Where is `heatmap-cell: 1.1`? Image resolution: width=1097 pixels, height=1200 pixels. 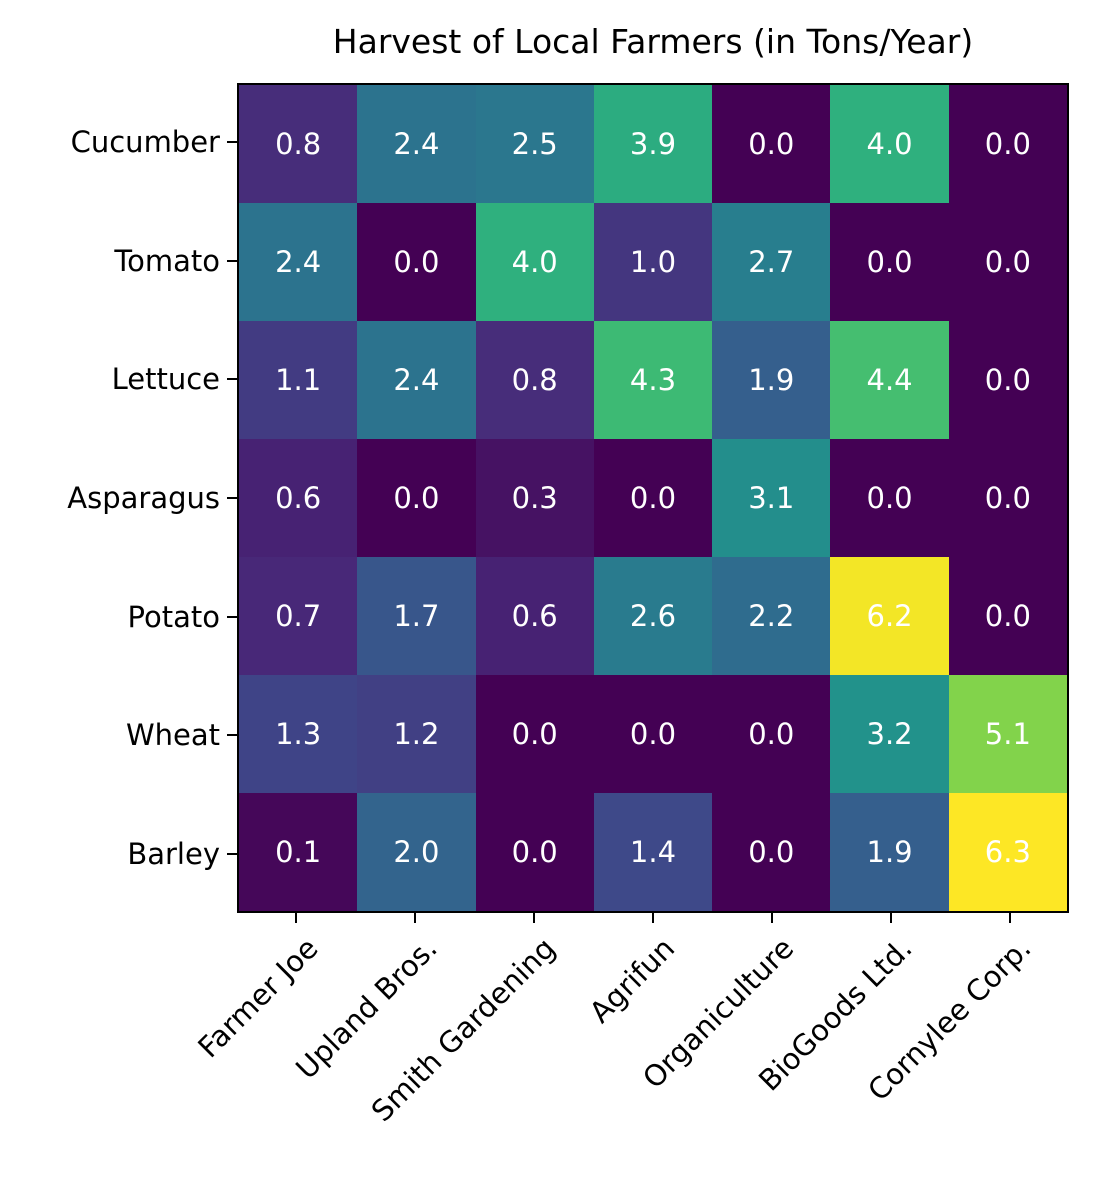
heatmap-cell: 1.1 is located at coordinates (298, 380).